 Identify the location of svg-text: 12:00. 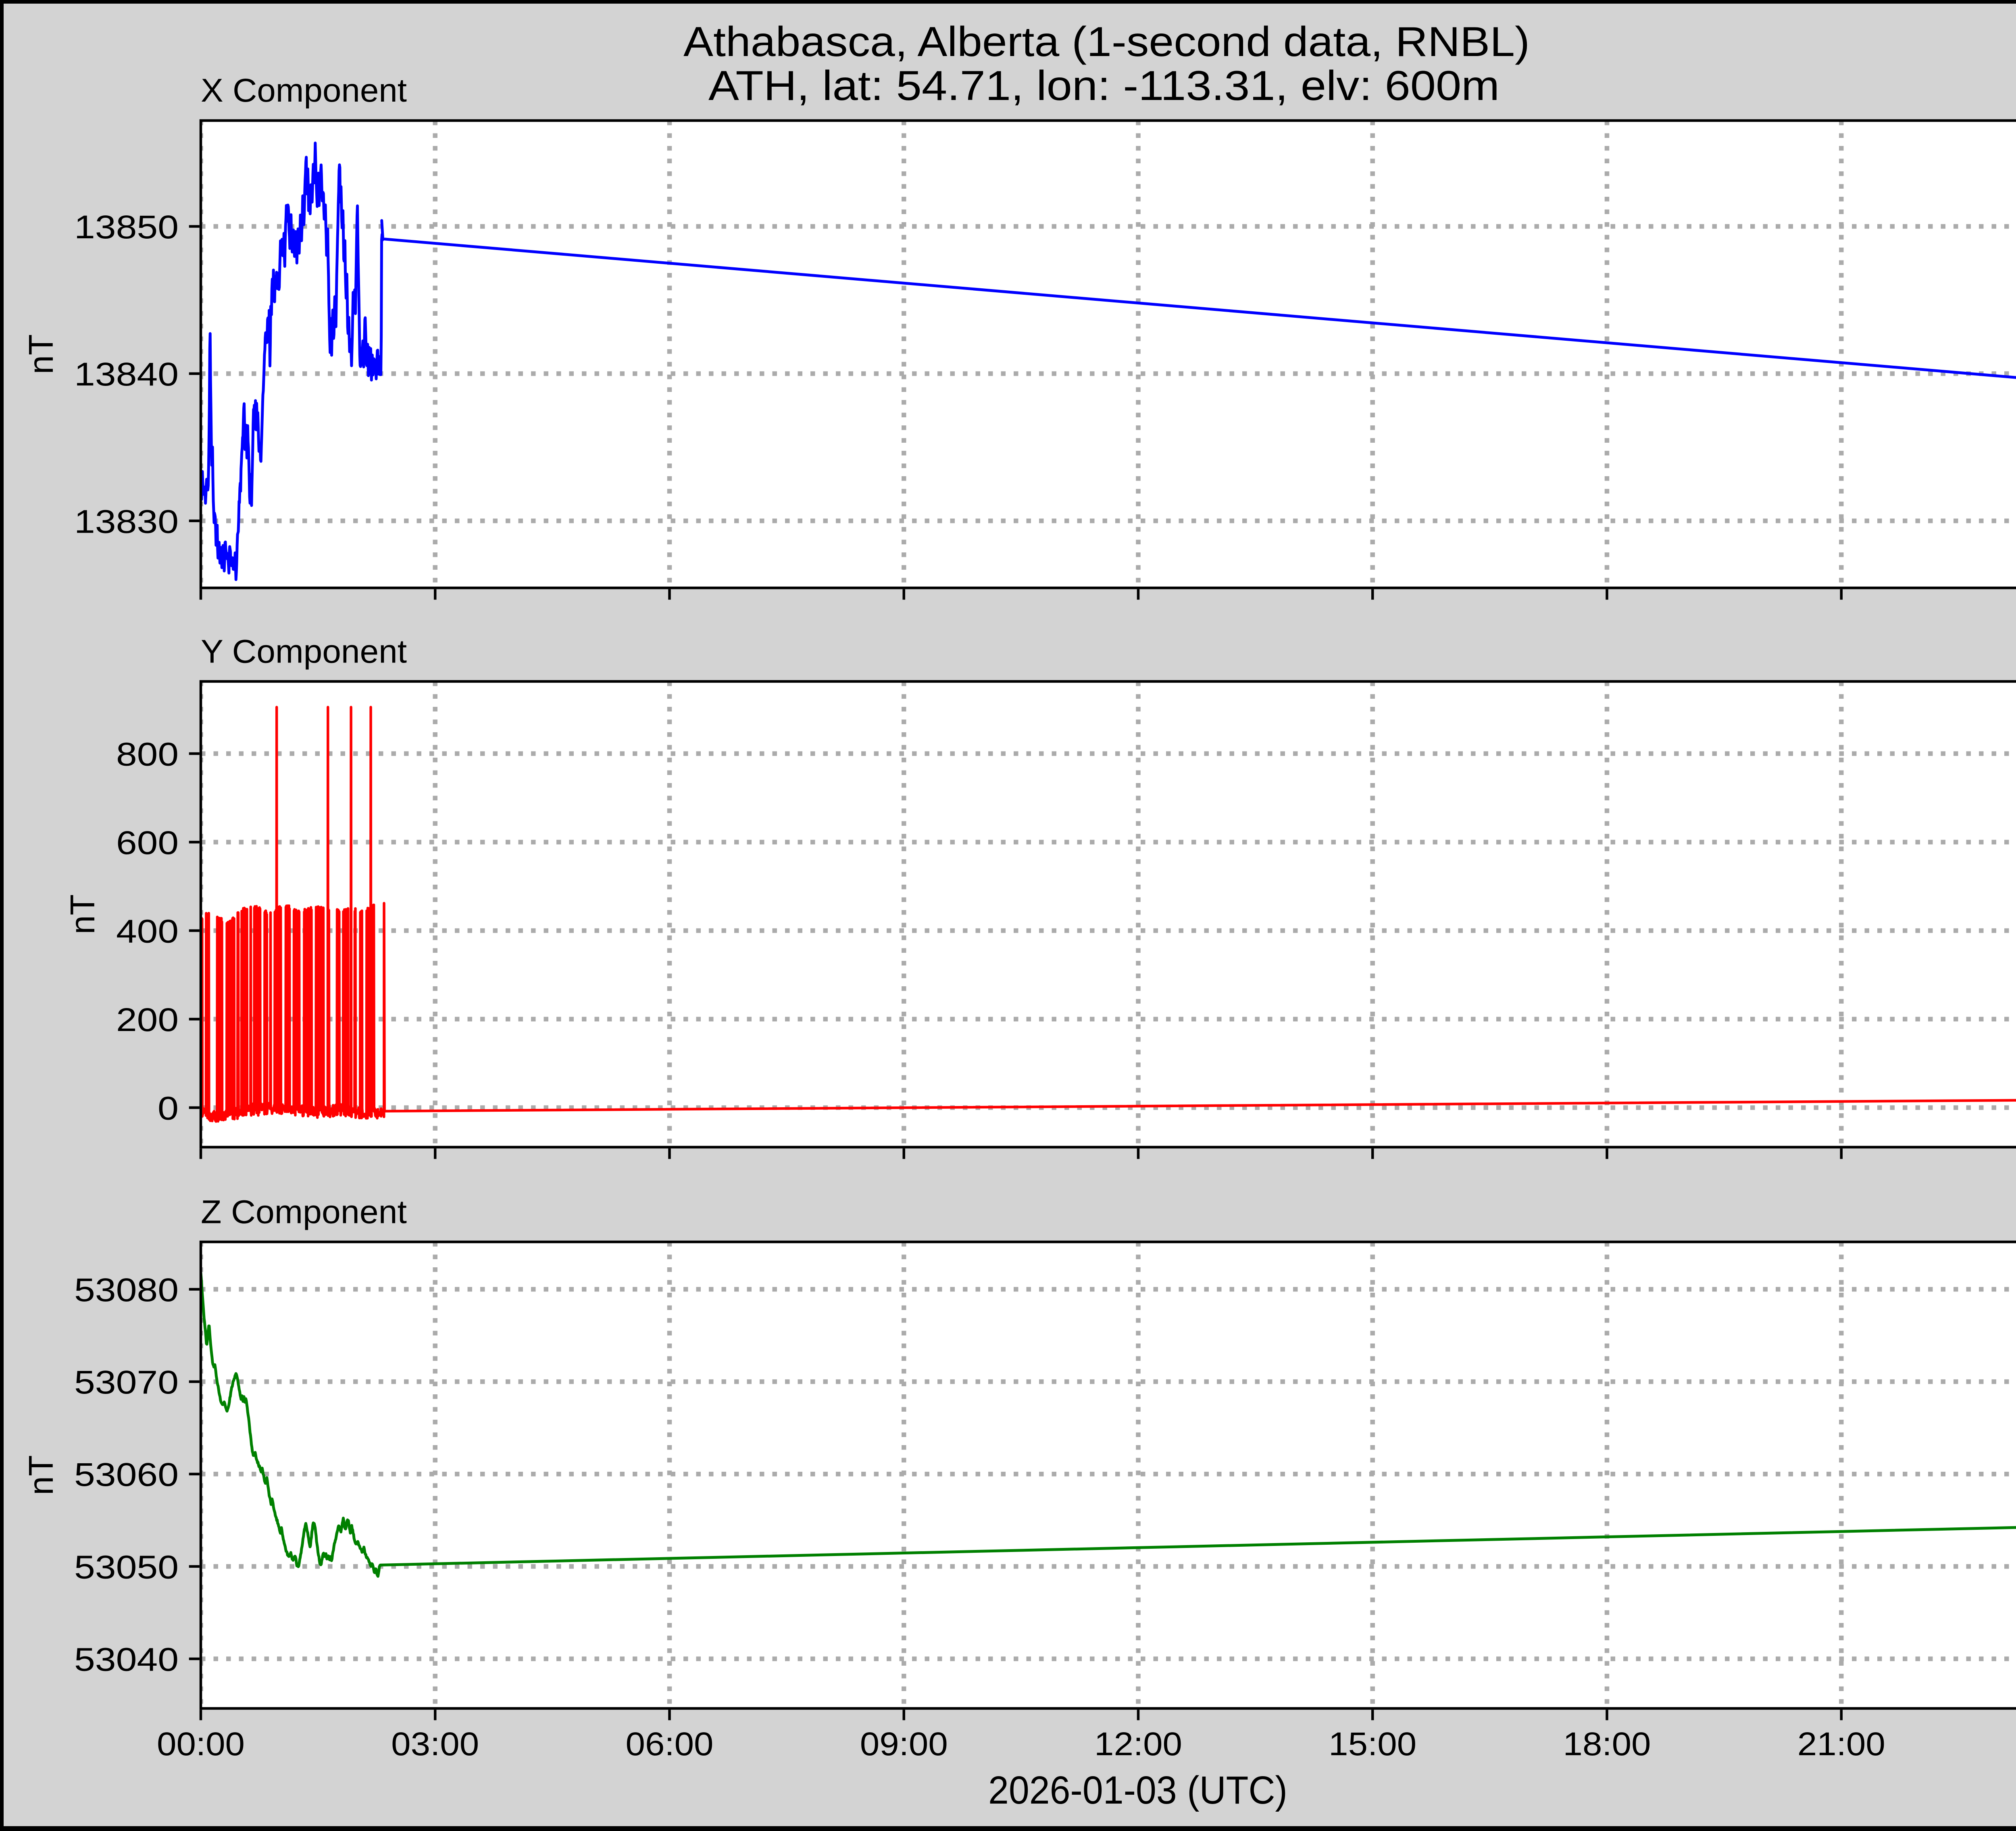
(1138, 1744).